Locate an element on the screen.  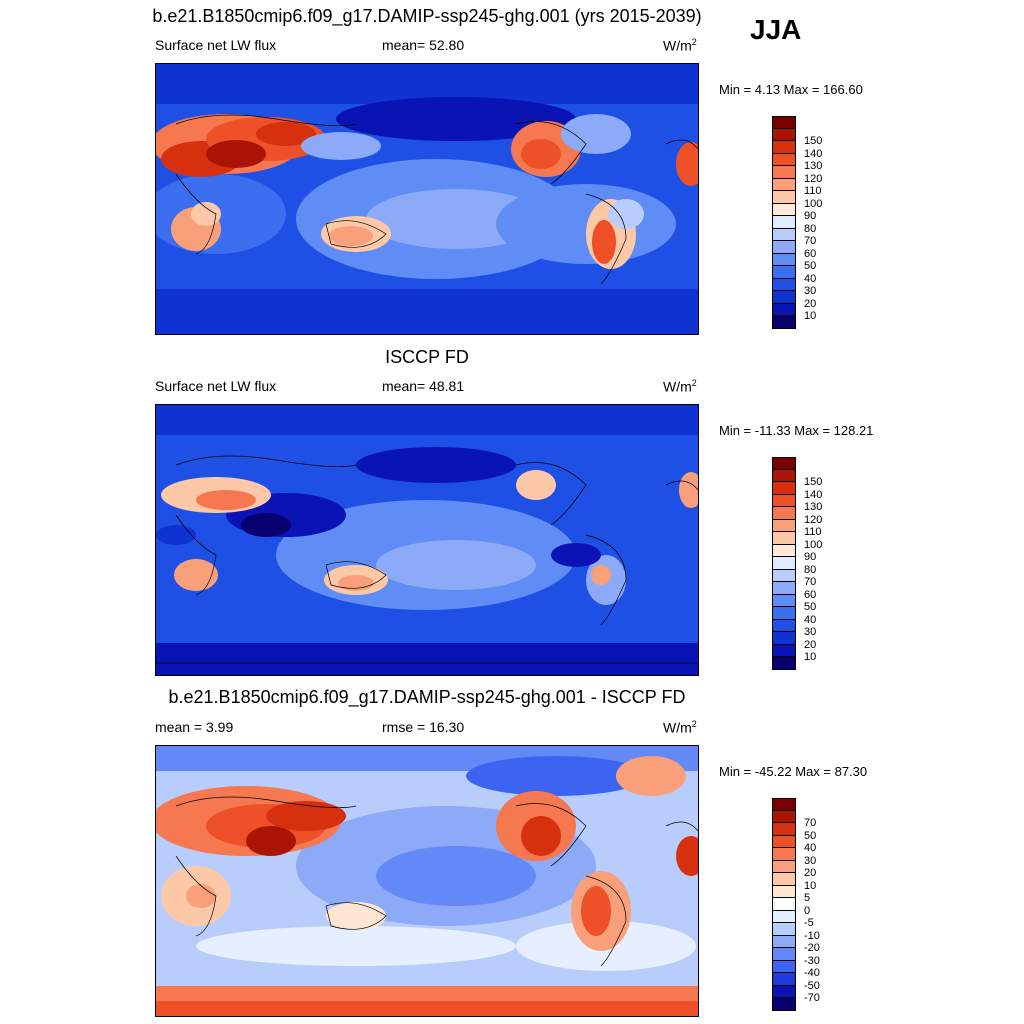
colorbar-tick-label: 0 is located at coordinates (807, 910).